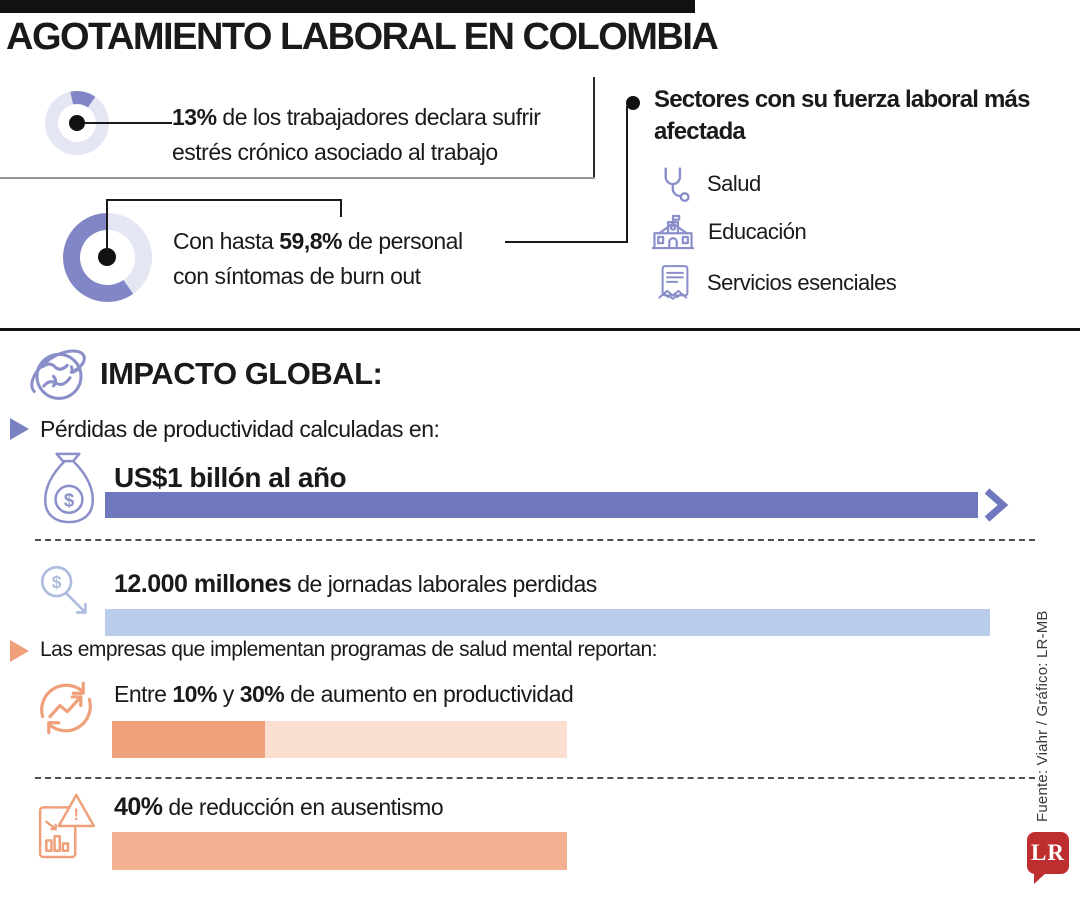 This screenshot has width=1080, height=900. Describe the element at coordinates (1042, 716) in the screenshot. I see `source-credit: Fuente: Viahr / Gráfico: LR-MB` at that location.